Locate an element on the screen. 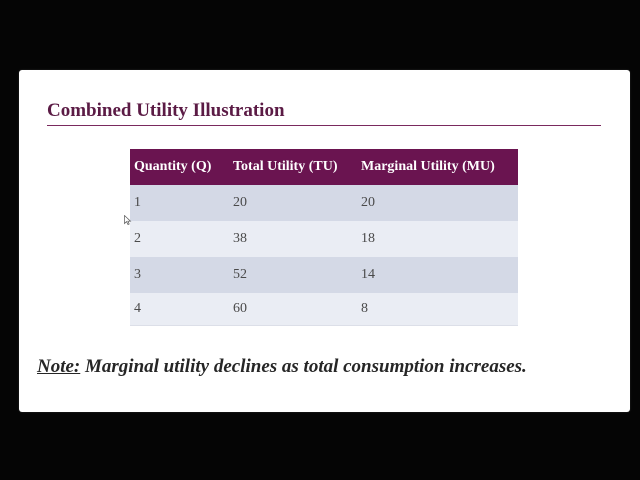  cell-quantity: 2 is located at coordinates (179, 239).